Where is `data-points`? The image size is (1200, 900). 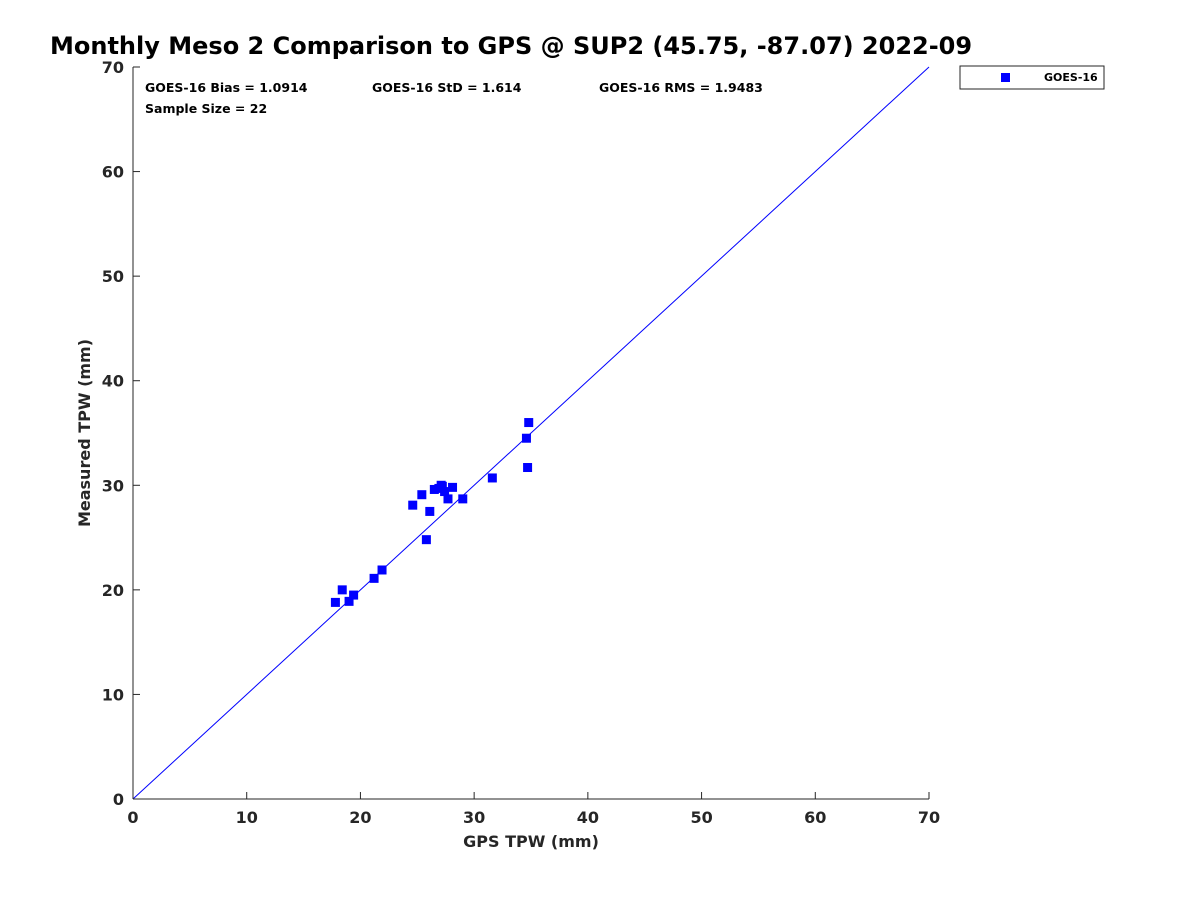 data-points is located at coordinates (432, 512).